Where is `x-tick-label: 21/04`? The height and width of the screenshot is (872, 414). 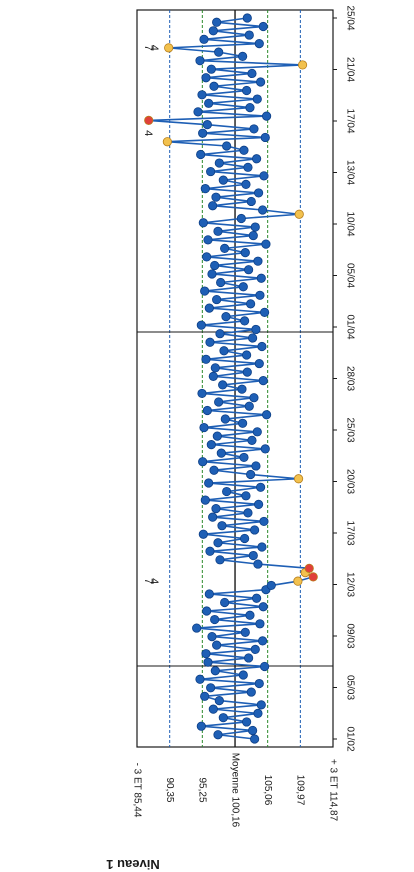
x-tick-label: 21/04 is located at coordinates (349, 69).